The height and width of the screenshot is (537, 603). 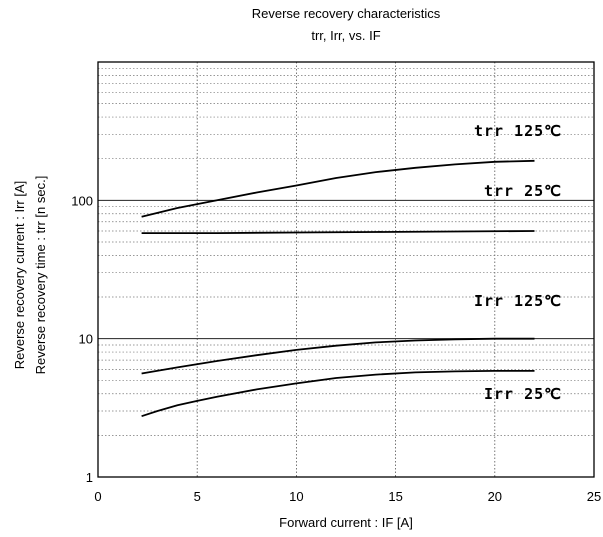 I want to click on series-label: Irr 125℃, so click(x=518, y=301).